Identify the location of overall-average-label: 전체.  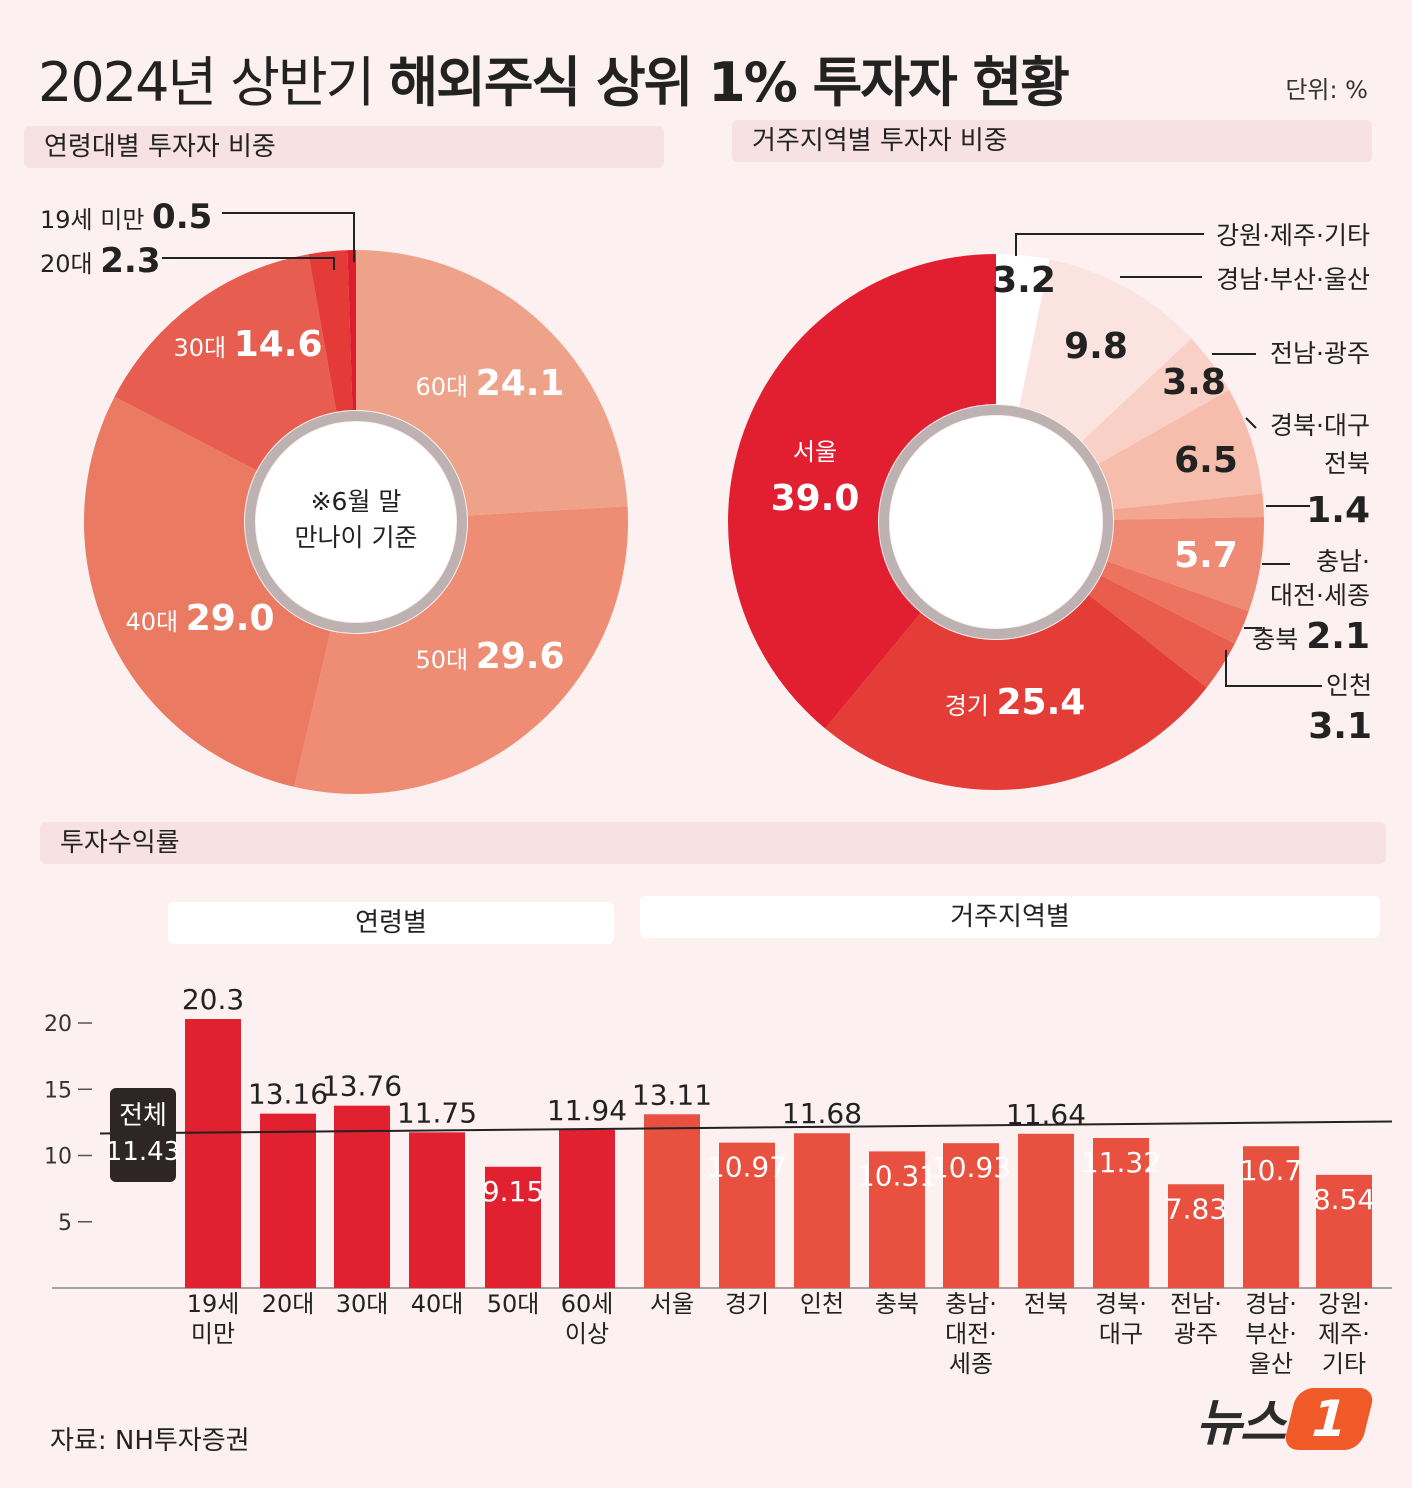
(143, 1116).